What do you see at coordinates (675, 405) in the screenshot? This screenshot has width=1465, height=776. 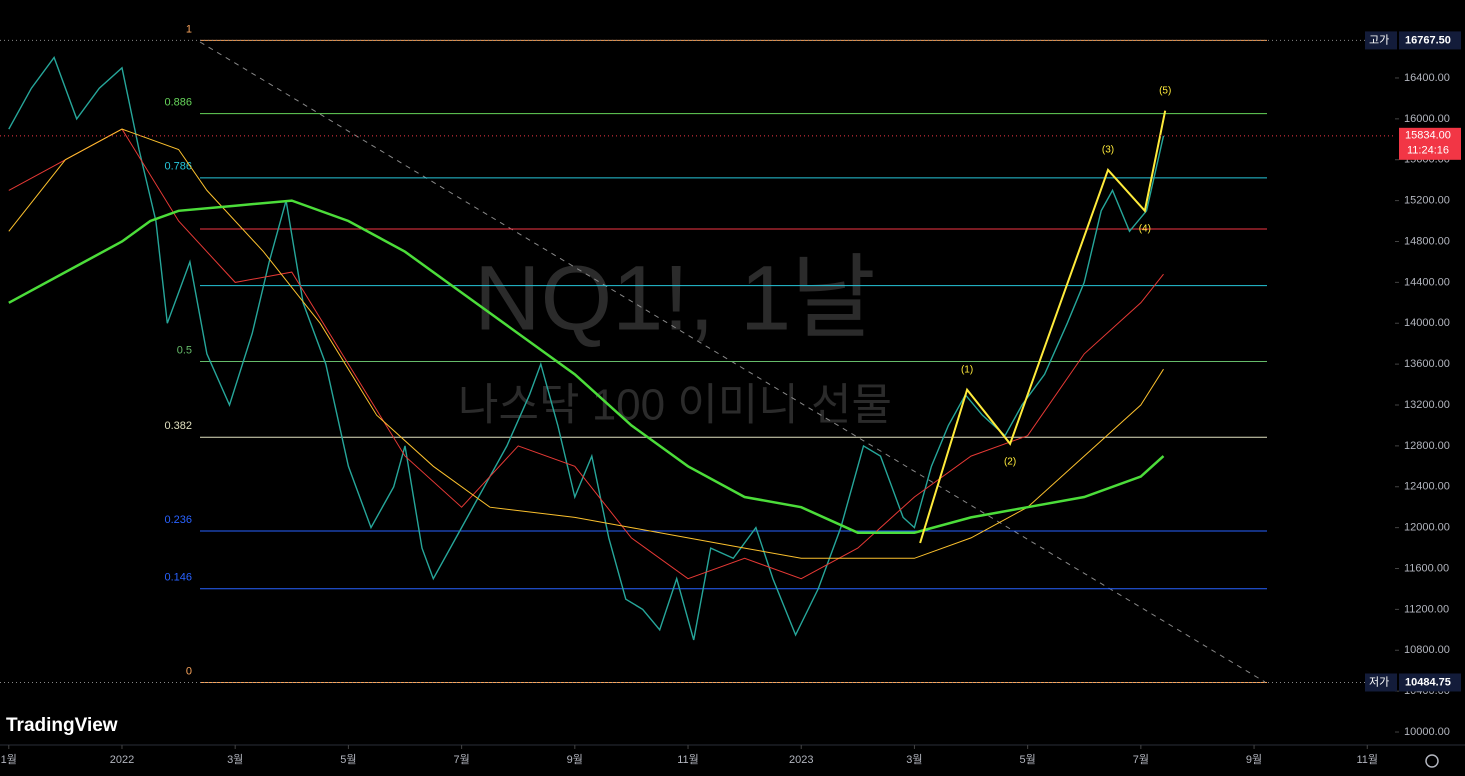 I see `watermark-desc: 나스닥 100 이미니 선물` at bounding box center [675, 405].